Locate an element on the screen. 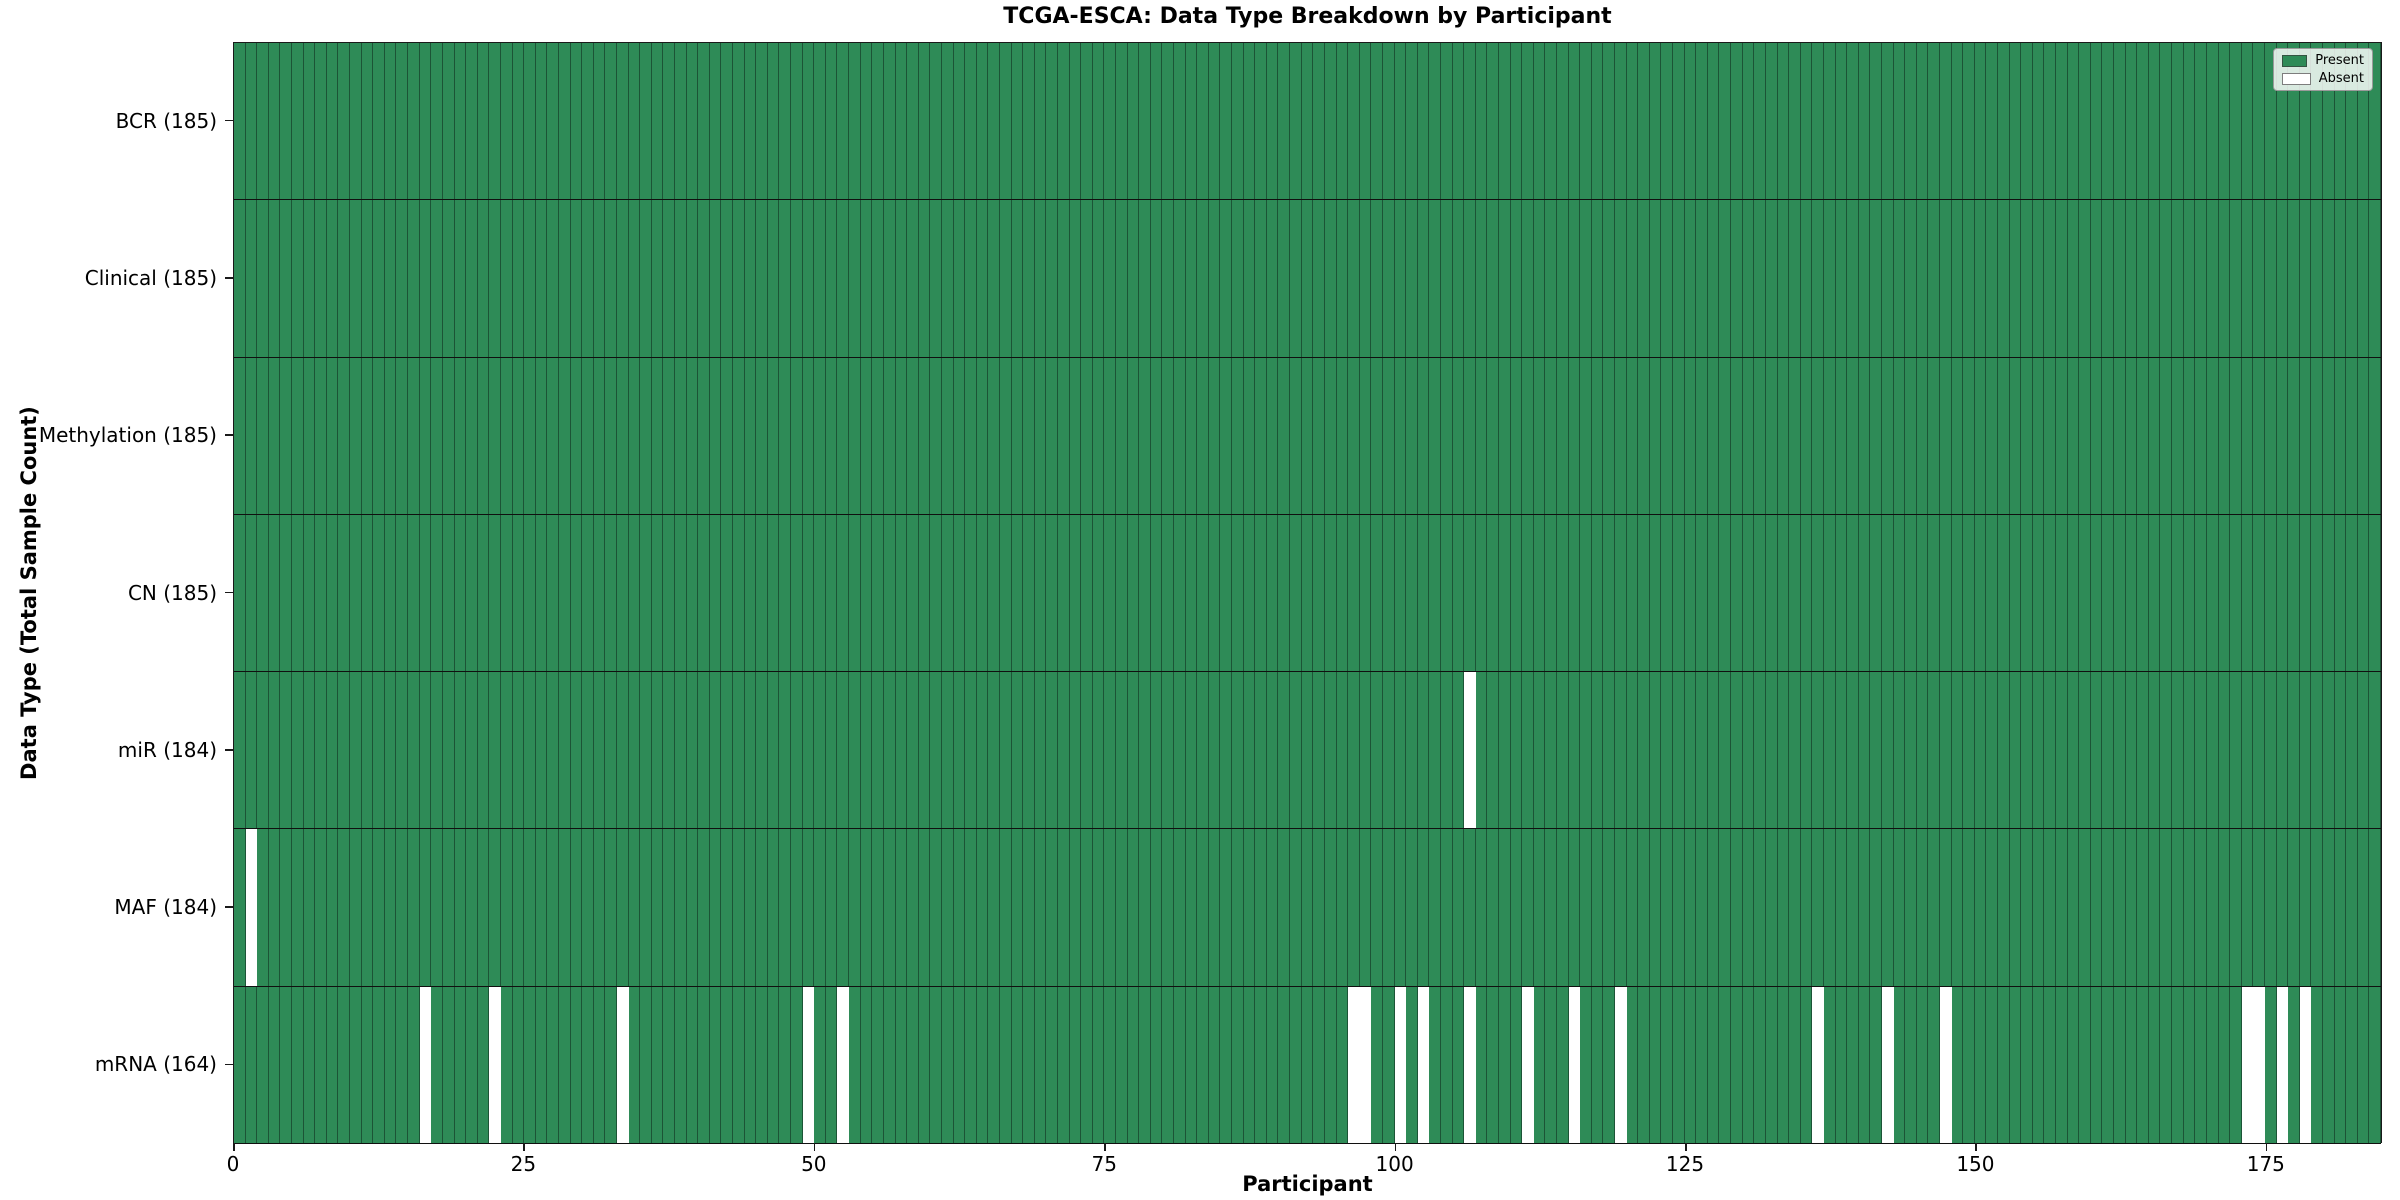 This screenshot has width=2400, height=1200. heatmap-row-Methylation is located at coordinates (1307, 436).